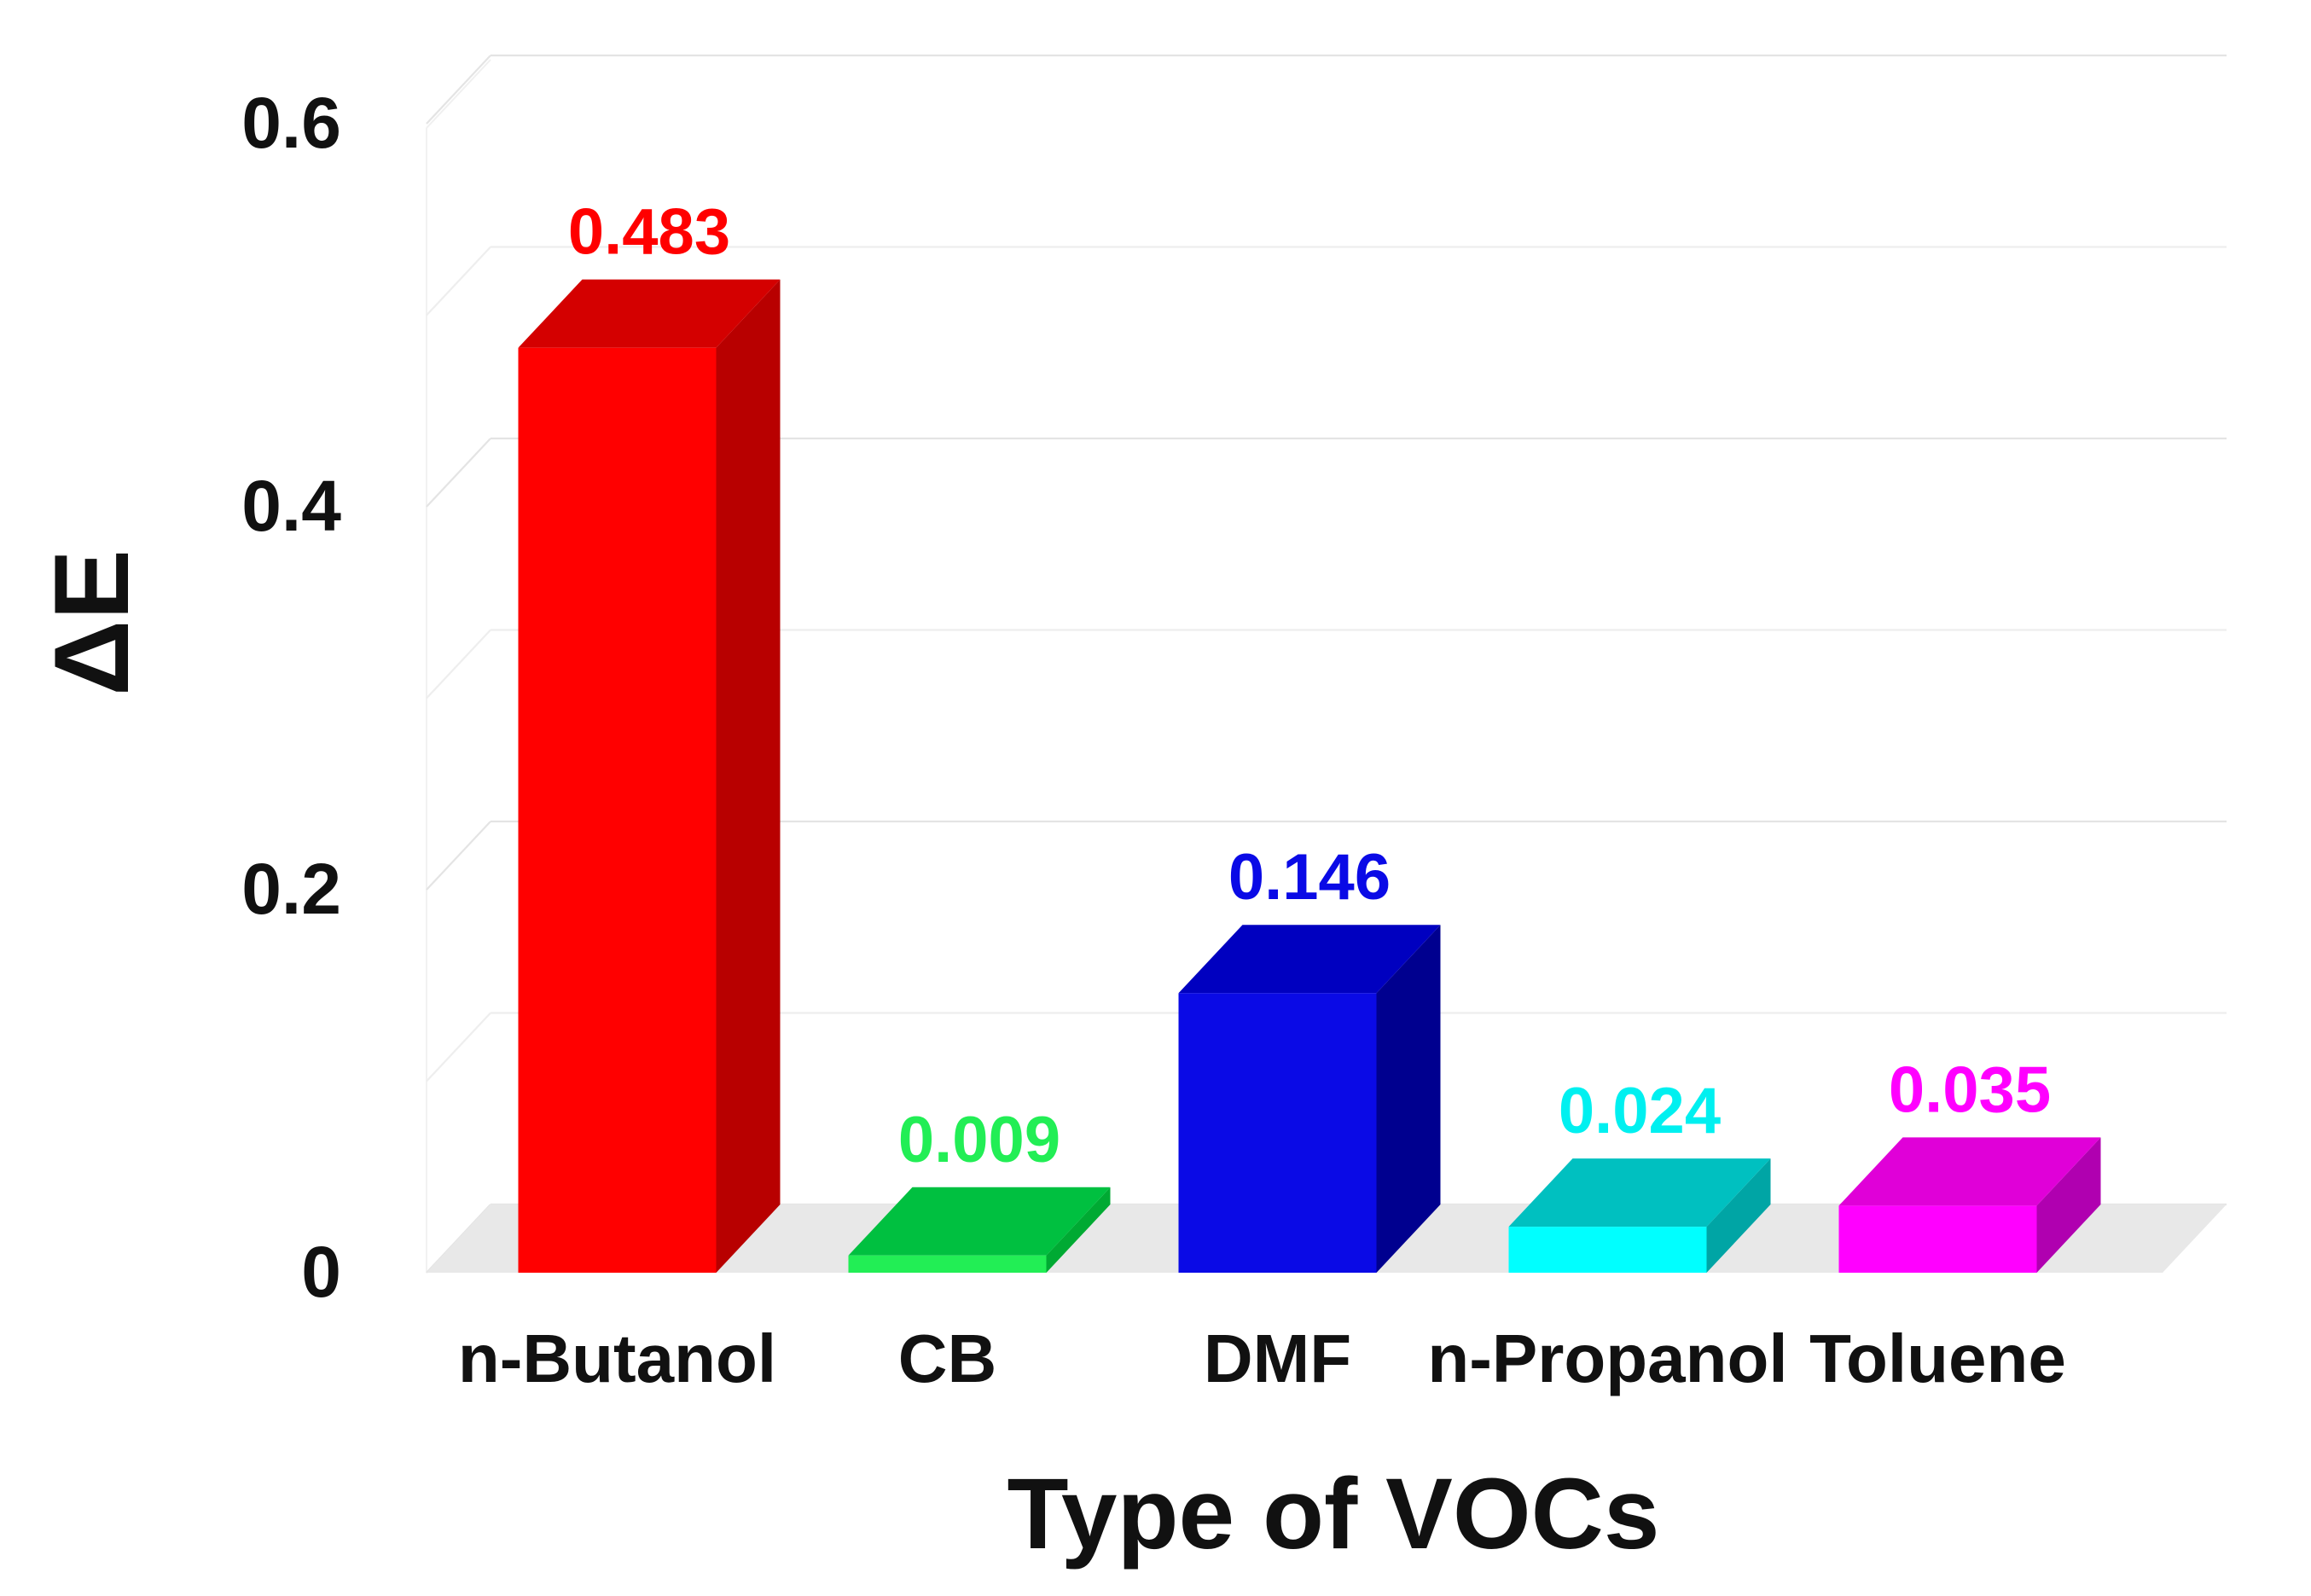  Describe the element at coordinates (291, 889) in the screenshot. I see `y-tick-label: 0.2` at that location.